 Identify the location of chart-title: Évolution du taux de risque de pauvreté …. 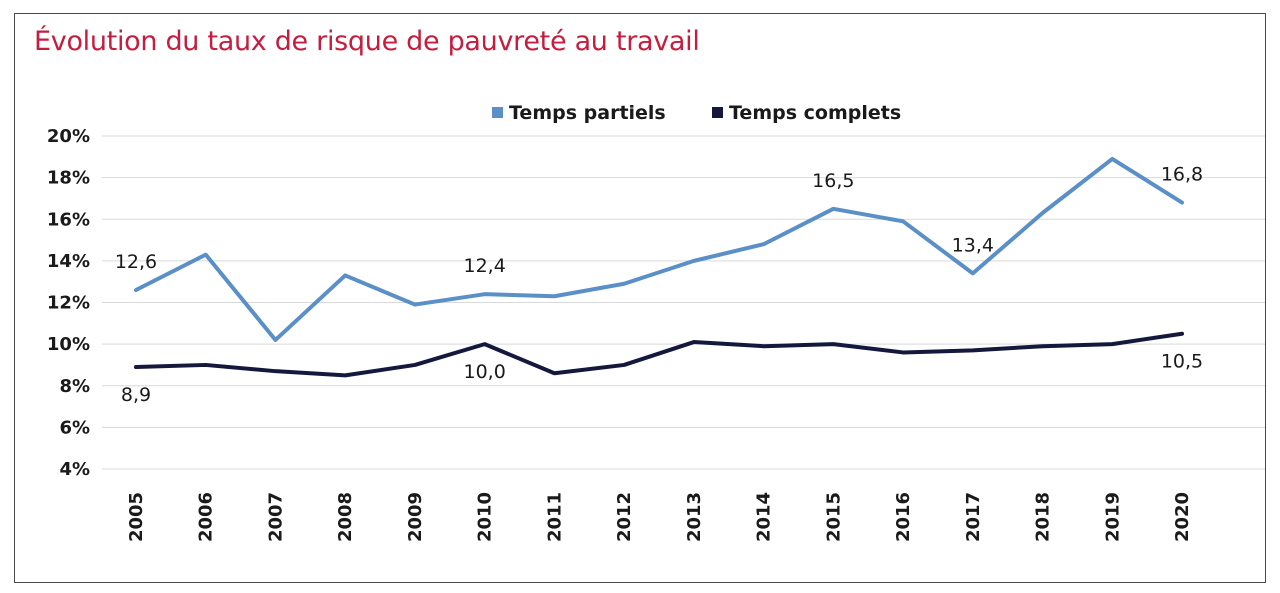
(367, 41).